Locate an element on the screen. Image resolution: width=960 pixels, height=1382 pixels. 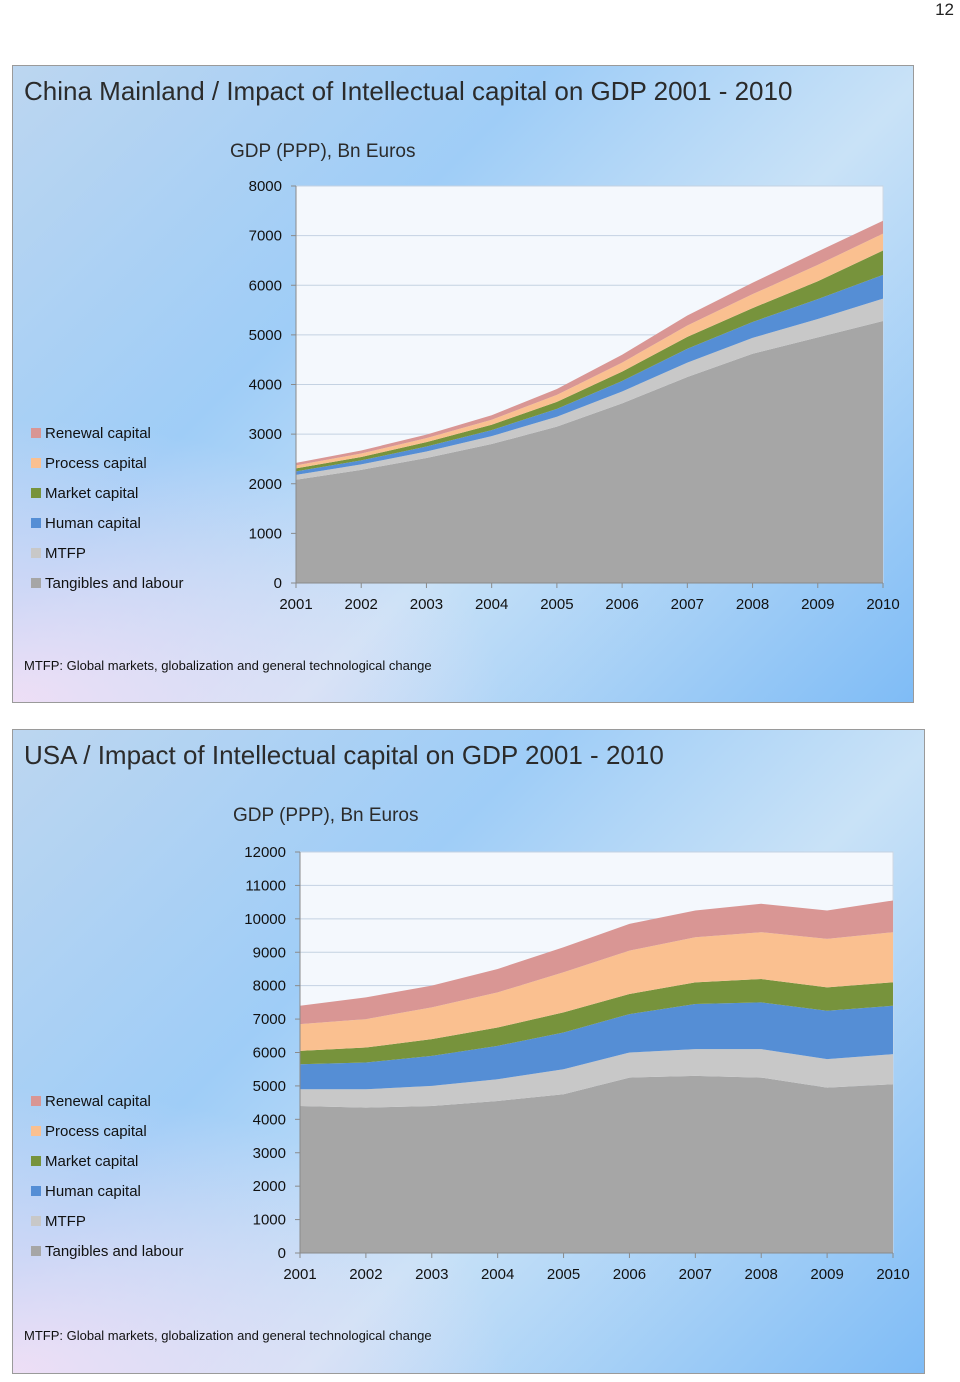
area-series-process-capital is located at coordinates (596, 991).